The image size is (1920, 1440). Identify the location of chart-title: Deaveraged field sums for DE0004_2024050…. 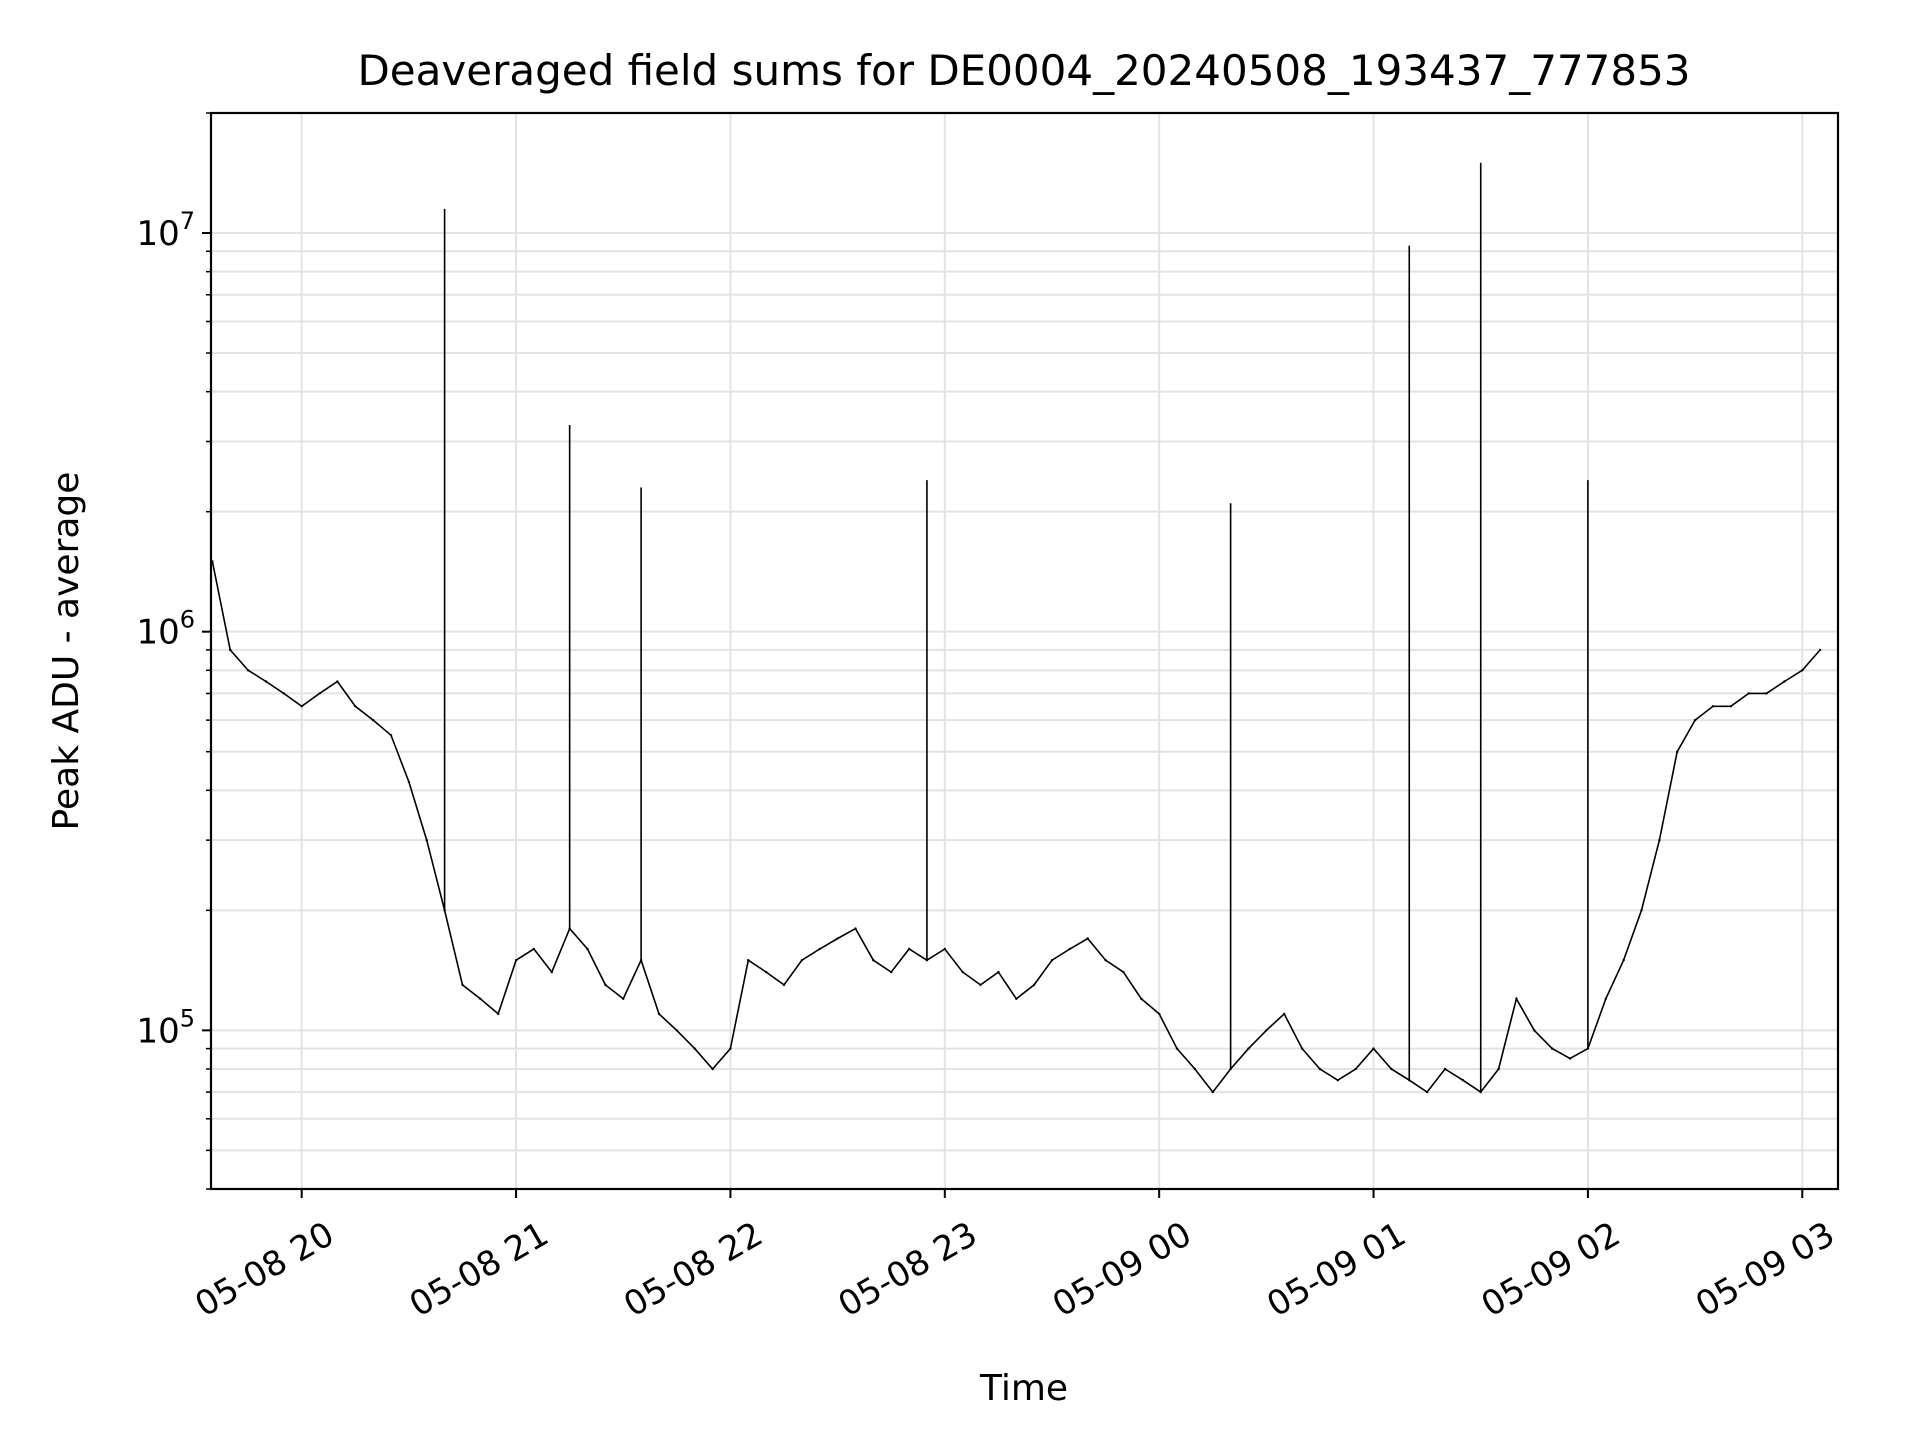
(1023, 70).